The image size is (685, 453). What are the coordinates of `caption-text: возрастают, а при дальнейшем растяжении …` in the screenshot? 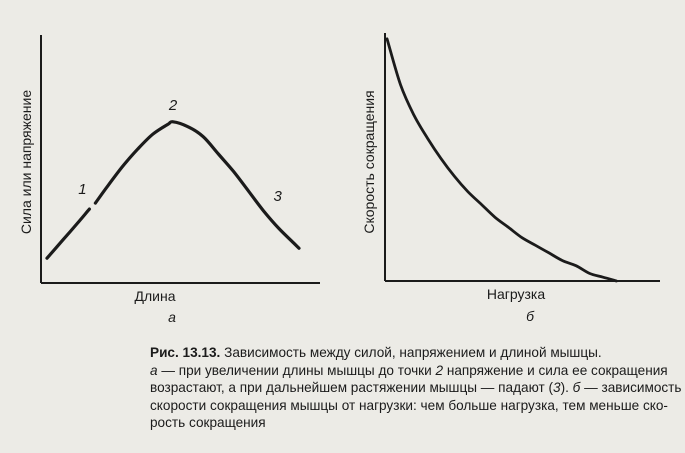 It's located at (352, 387).